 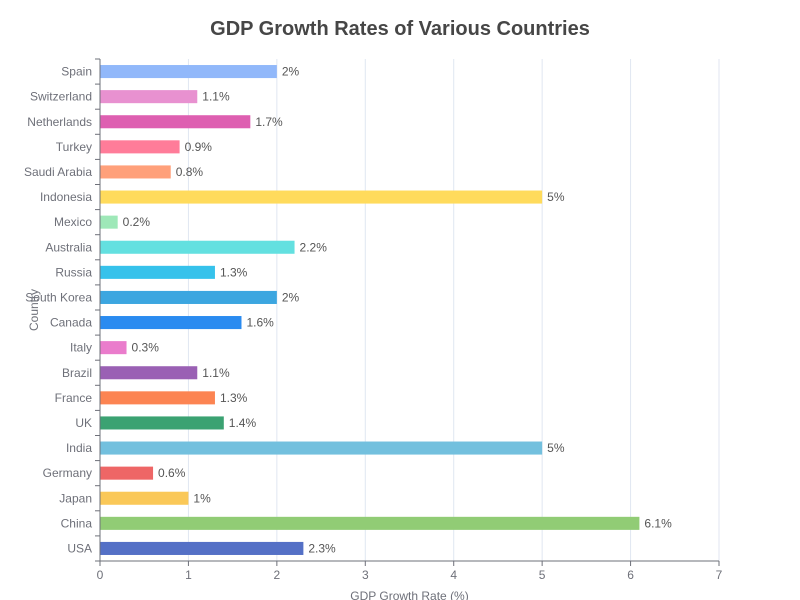 I want to click on bar-germany, so click(x=127, y=473).